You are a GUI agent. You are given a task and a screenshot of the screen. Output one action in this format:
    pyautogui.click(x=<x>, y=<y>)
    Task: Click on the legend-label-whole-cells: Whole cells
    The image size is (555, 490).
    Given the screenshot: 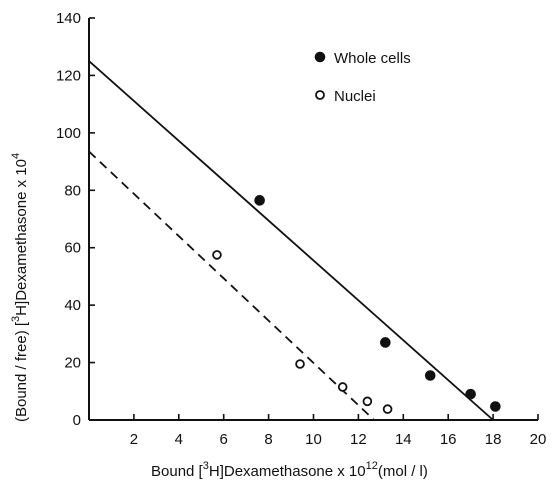 What is the action you would take?
    pyautogui.click(x=372, y=58)
    